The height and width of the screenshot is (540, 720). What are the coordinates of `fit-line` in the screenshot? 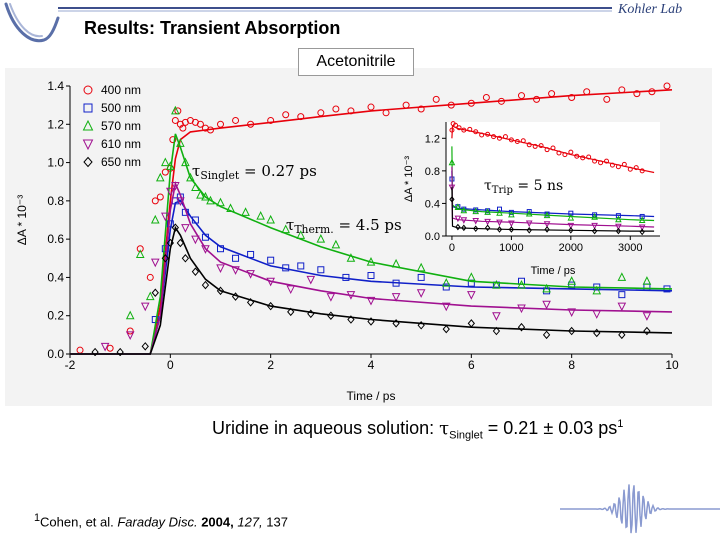 It's located at (553, 184).